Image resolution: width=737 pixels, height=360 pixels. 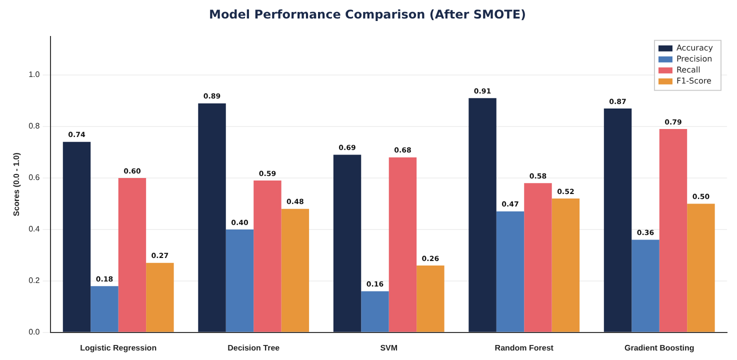 I want to click on x-tick-label: SVM, so click(x=389, y=347).